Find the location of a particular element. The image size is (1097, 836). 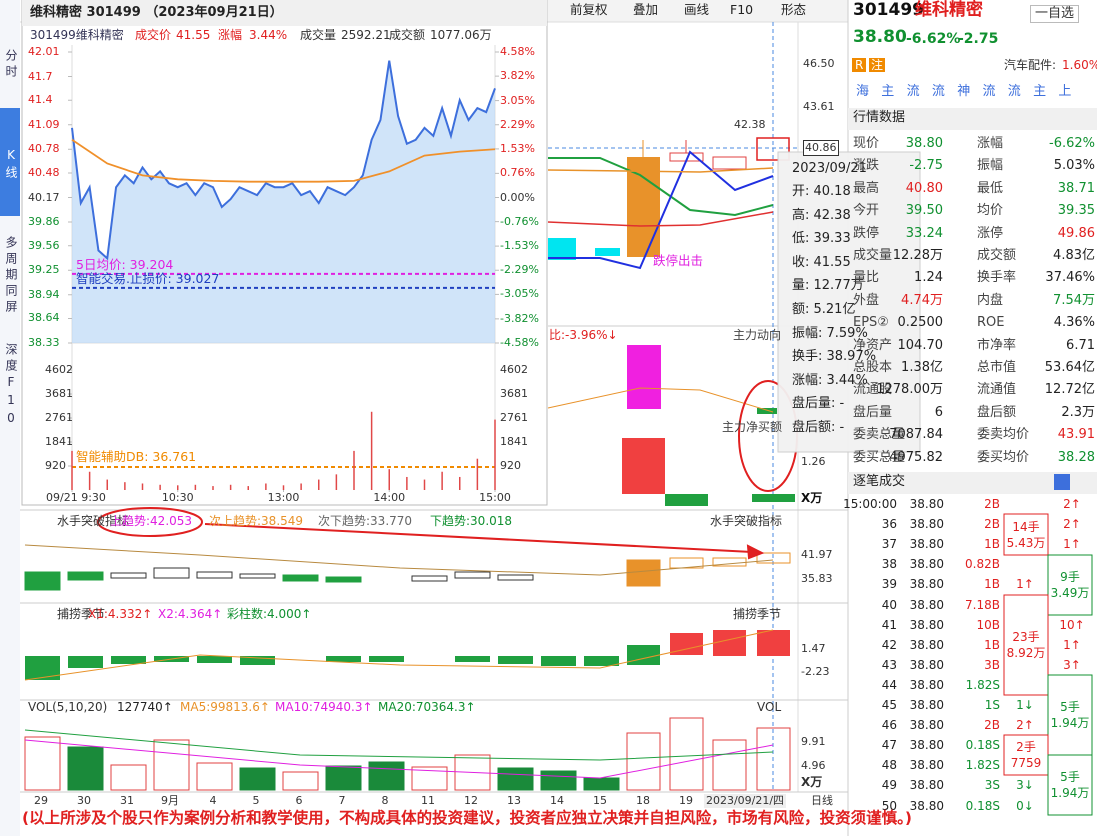

field-value: 40.80 is located at coordinates (924, 188).